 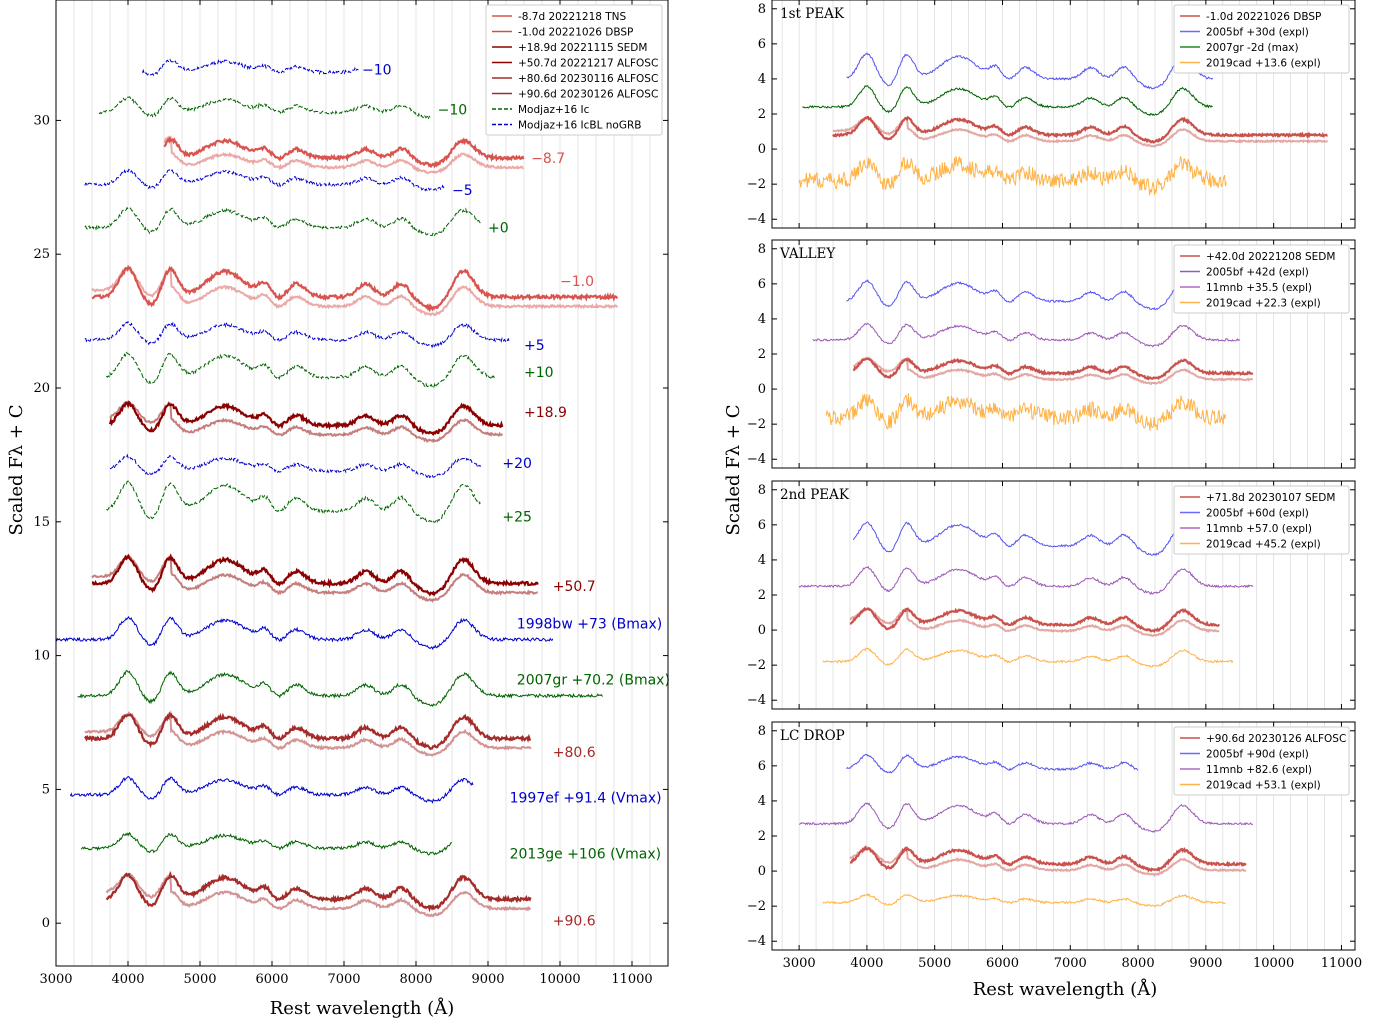 What do you see at coordinates (517, 517) in the screenshot?
I see `series-label: +25` at bounding box center [517, 517].